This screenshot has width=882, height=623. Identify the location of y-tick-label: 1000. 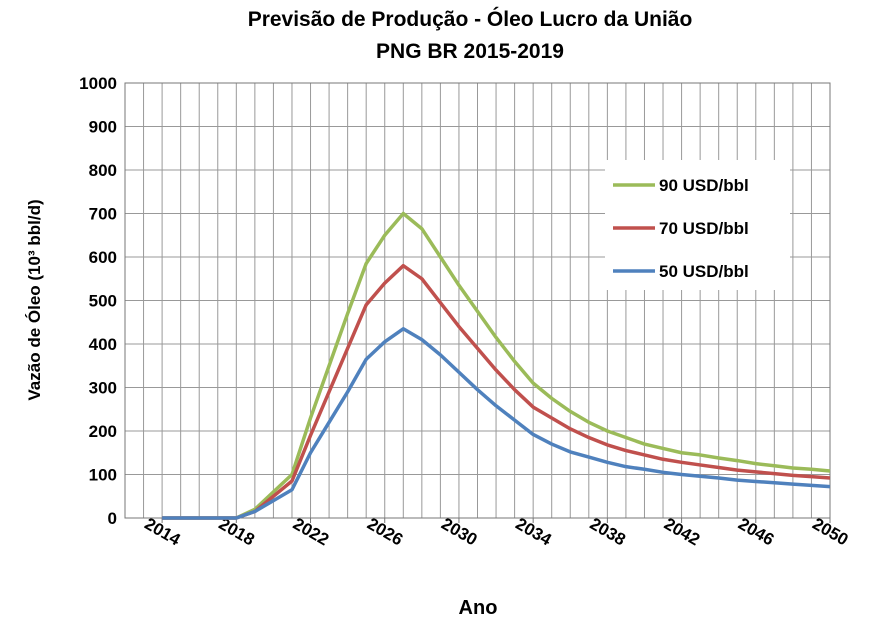
(98, 83).